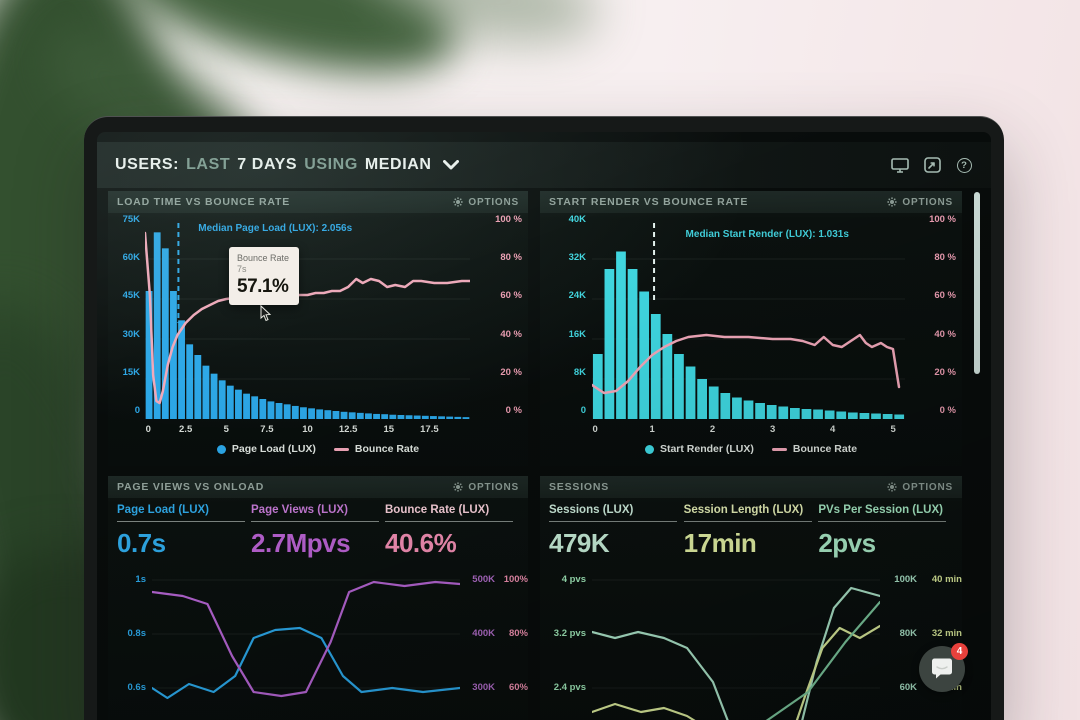  I want to click on load-time-chart, so click(307, 319).